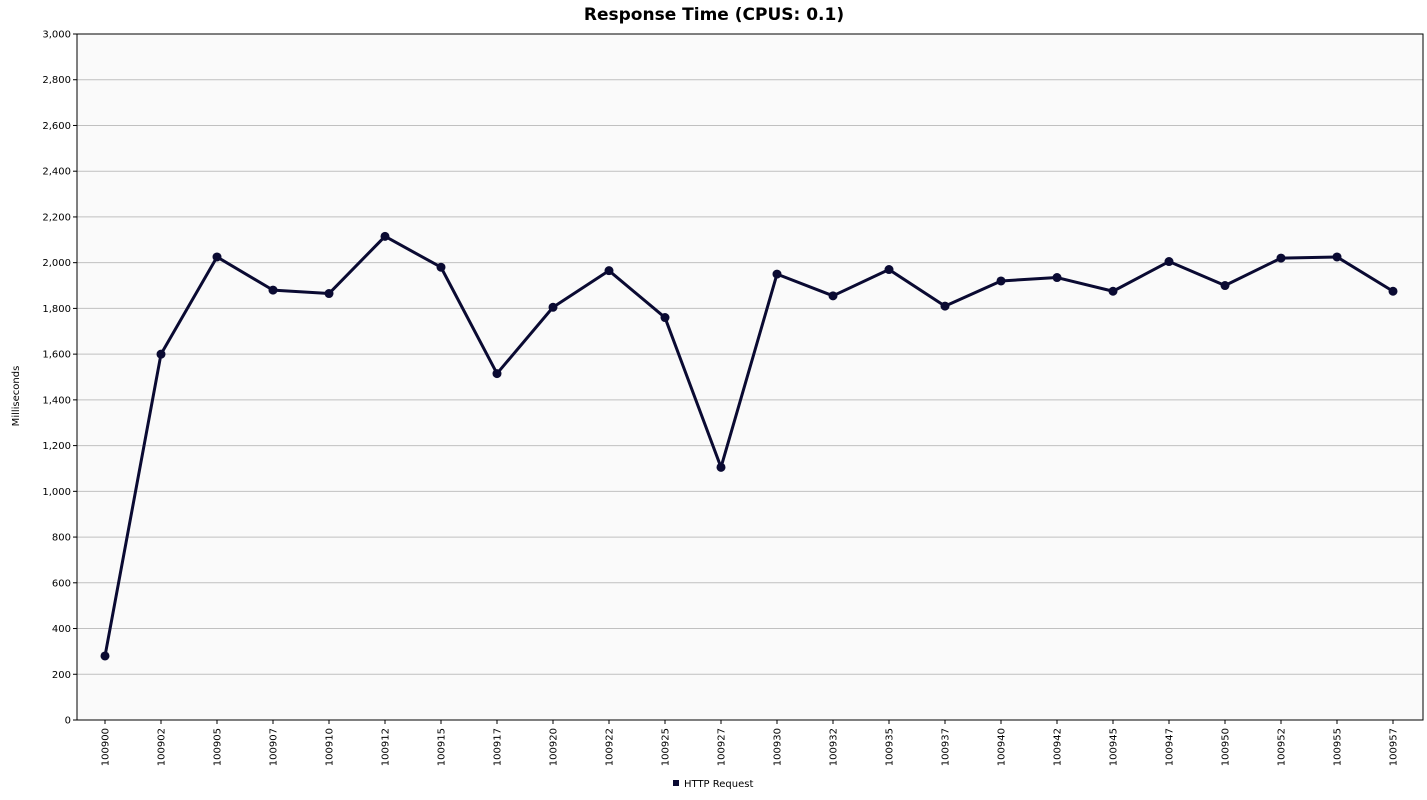  Describe the element at coordinates (56, 309) in the screenshot. I see `y-tick-label: 1,800` at that location.